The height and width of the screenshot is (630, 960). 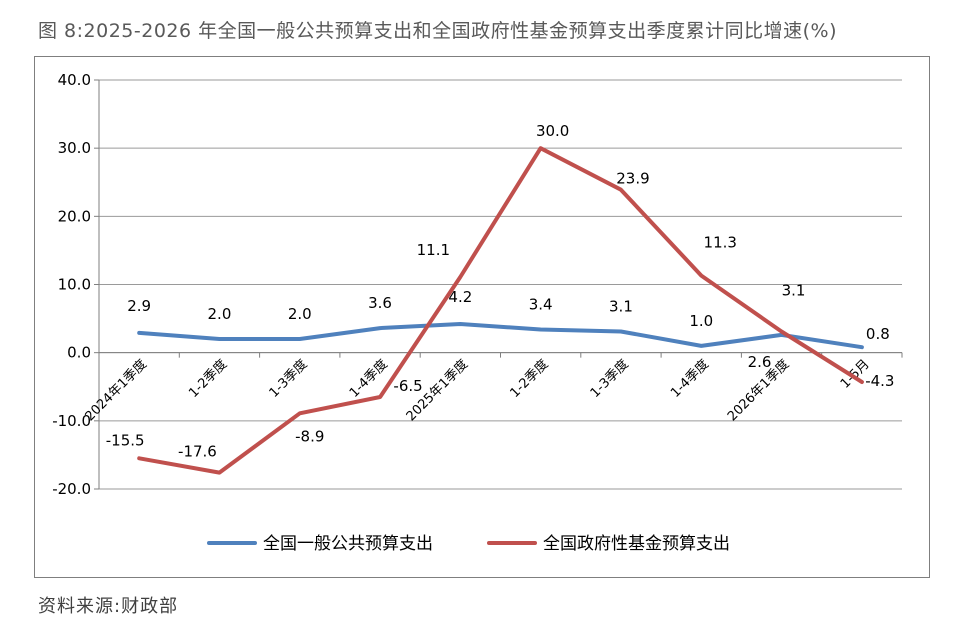 What do you see at coordinates (541, 304) in the screenshot?
I see `data-label: 3.4` at bounding box center [541, 304].